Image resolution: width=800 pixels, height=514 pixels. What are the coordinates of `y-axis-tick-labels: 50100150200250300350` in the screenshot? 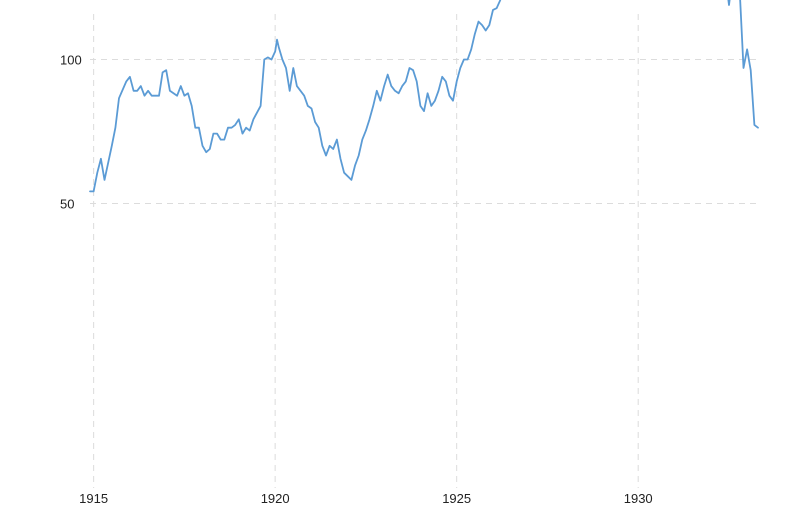 It's located at (71, 132).